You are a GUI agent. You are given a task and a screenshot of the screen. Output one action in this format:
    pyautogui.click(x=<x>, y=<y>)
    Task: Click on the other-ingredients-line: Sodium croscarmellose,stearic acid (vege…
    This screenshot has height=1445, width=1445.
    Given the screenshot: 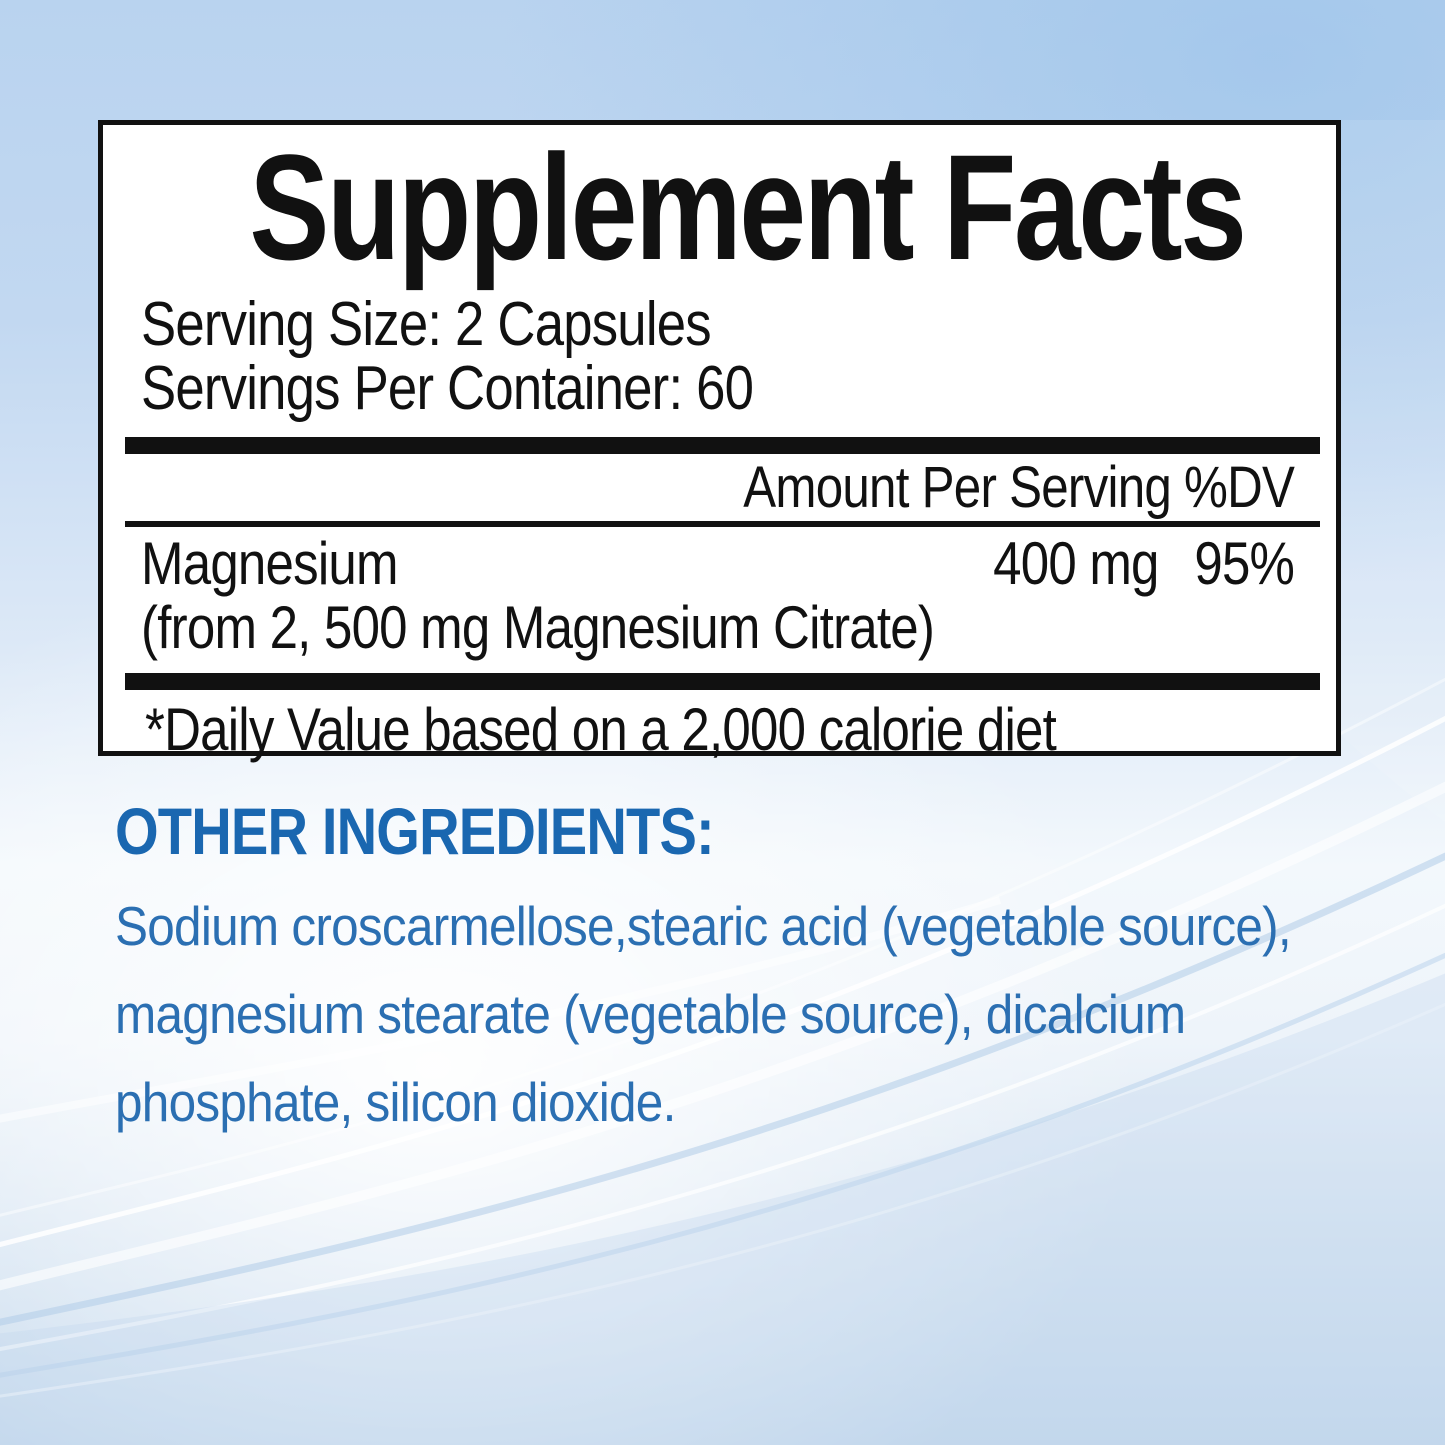 What is the action you would take?
    pyautogui.click(x=703, y=926)
    